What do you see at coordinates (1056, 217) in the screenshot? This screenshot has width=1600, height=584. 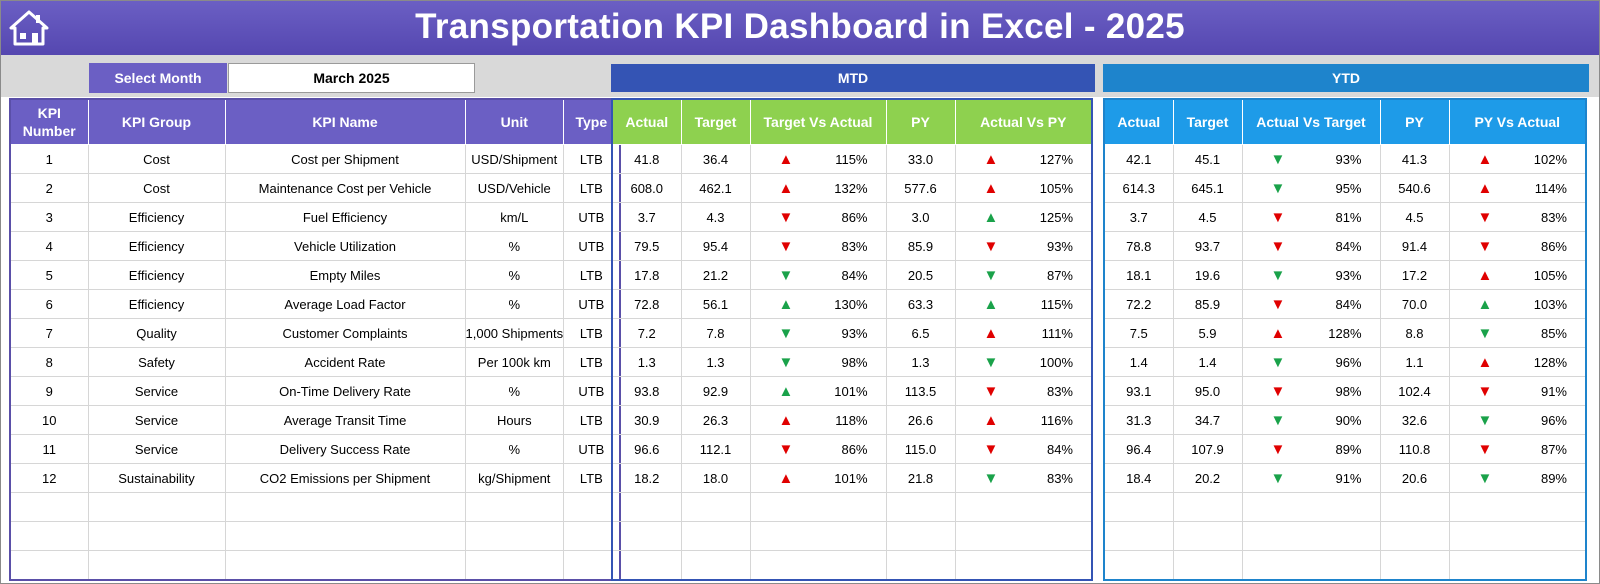 I see `percent-value: 125%` at bounding box center [1056, 217].